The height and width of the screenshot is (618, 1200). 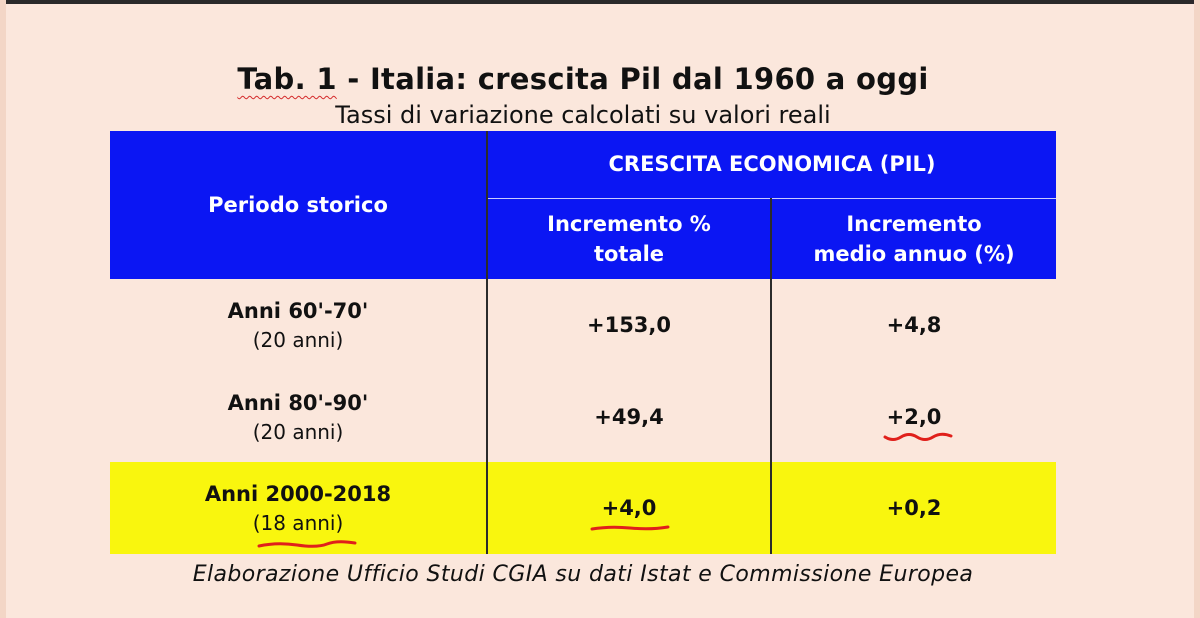 I want to click on period-cell: Anni 2000-2018 (18 anni), so click(x=298, y=508).